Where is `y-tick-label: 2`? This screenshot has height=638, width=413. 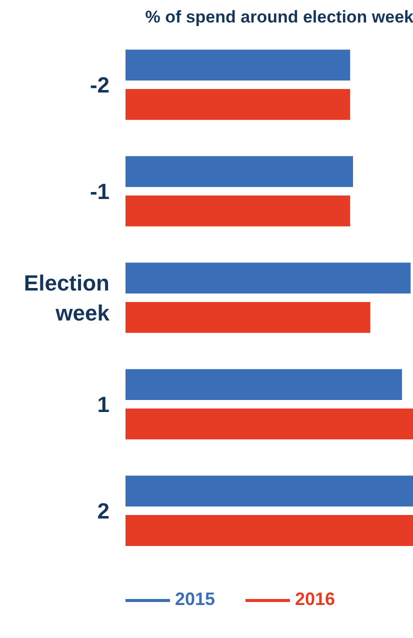
y-tick-label: 2 is located at coordinates (103, 511).